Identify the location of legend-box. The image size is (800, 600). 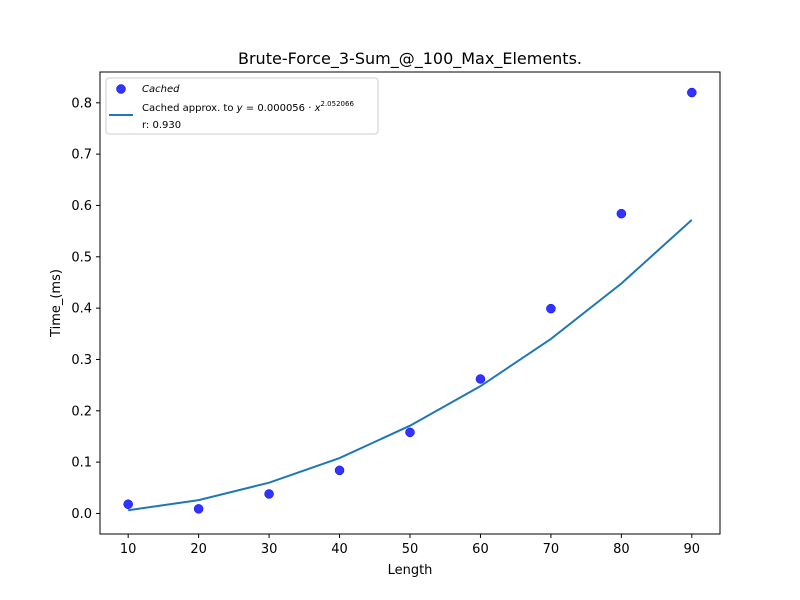
(242, 106).